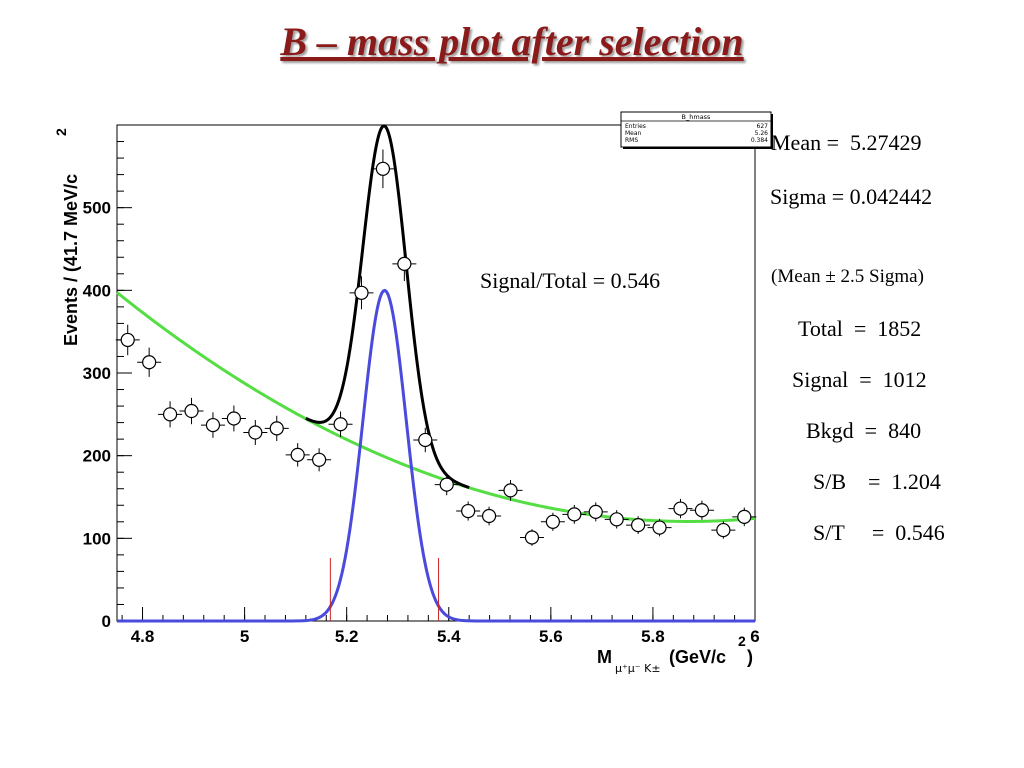 The width and height of the screenshot is (1024, 768). I want to click on stat-sb: S/B = 1.204, so click(877, 481).